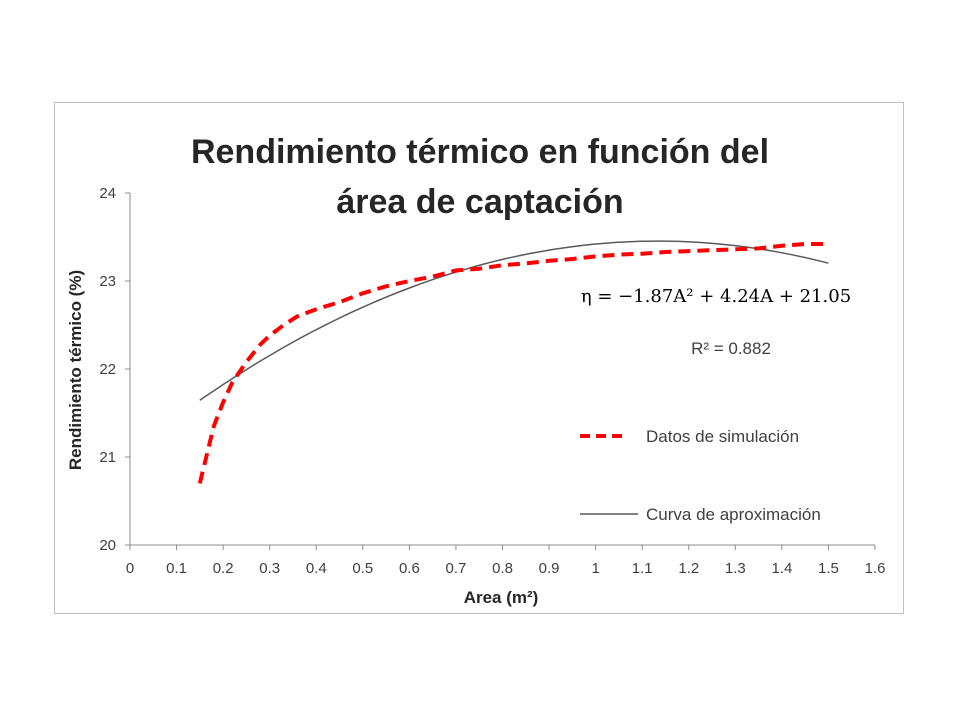  What do you see at coordinates (316, 568) in the screenshot?
I see `x-tick-label: 0.4` at bounding box center [316, 568].